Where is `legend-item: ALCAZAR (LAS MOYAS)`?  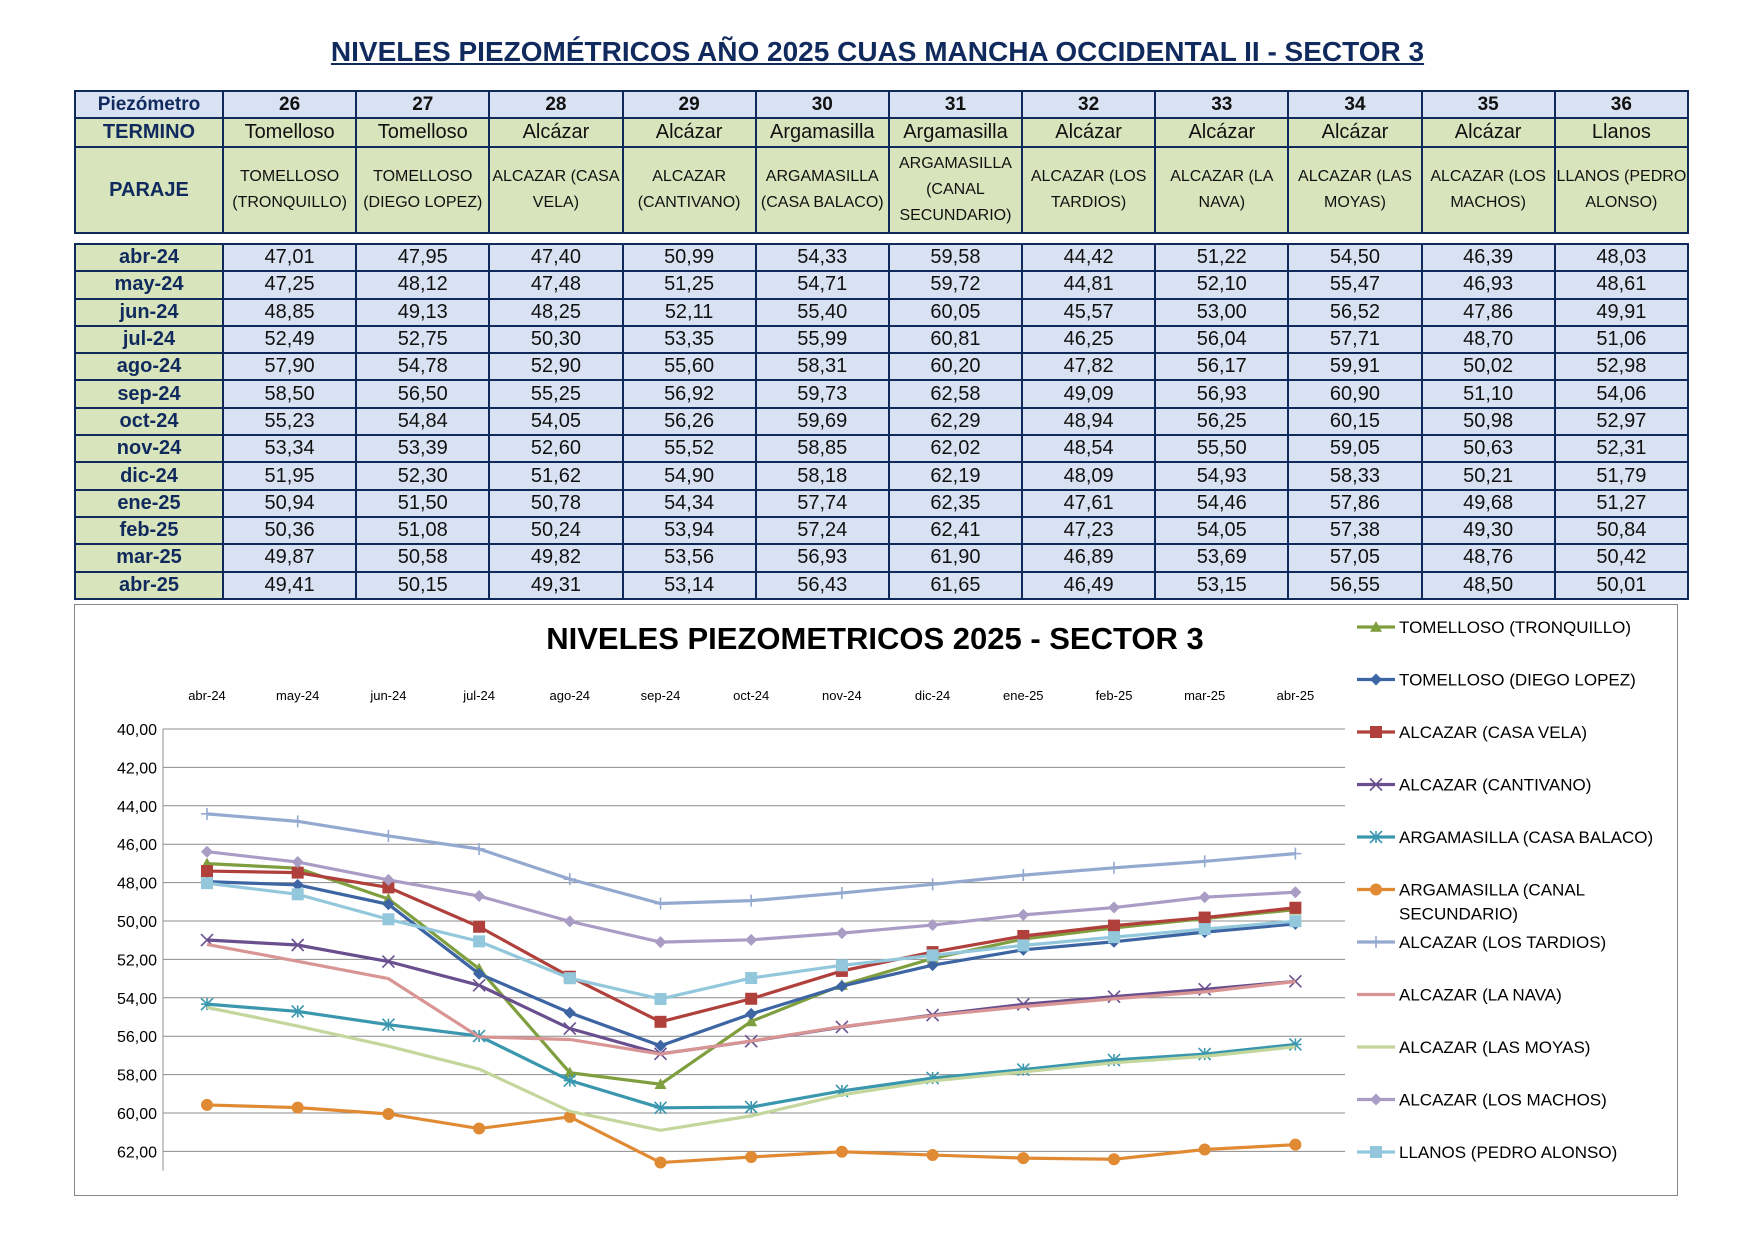 legend-item: ALCAZAR (LAS MOYAS) is located at coordinates (1473, 1047).